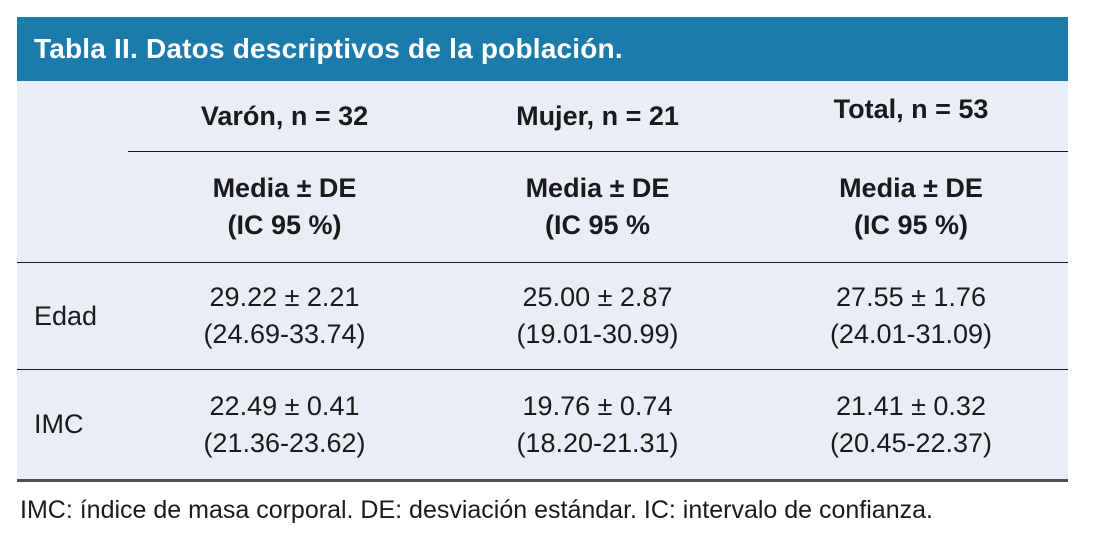 Image resolution: width=1116 pixels, height=548 pixels. What do you see at coordinates (284, 225) in the screenshot?
I see `subheader-varon-line2: (IC 95 %)` at bounding box center [284, 225].